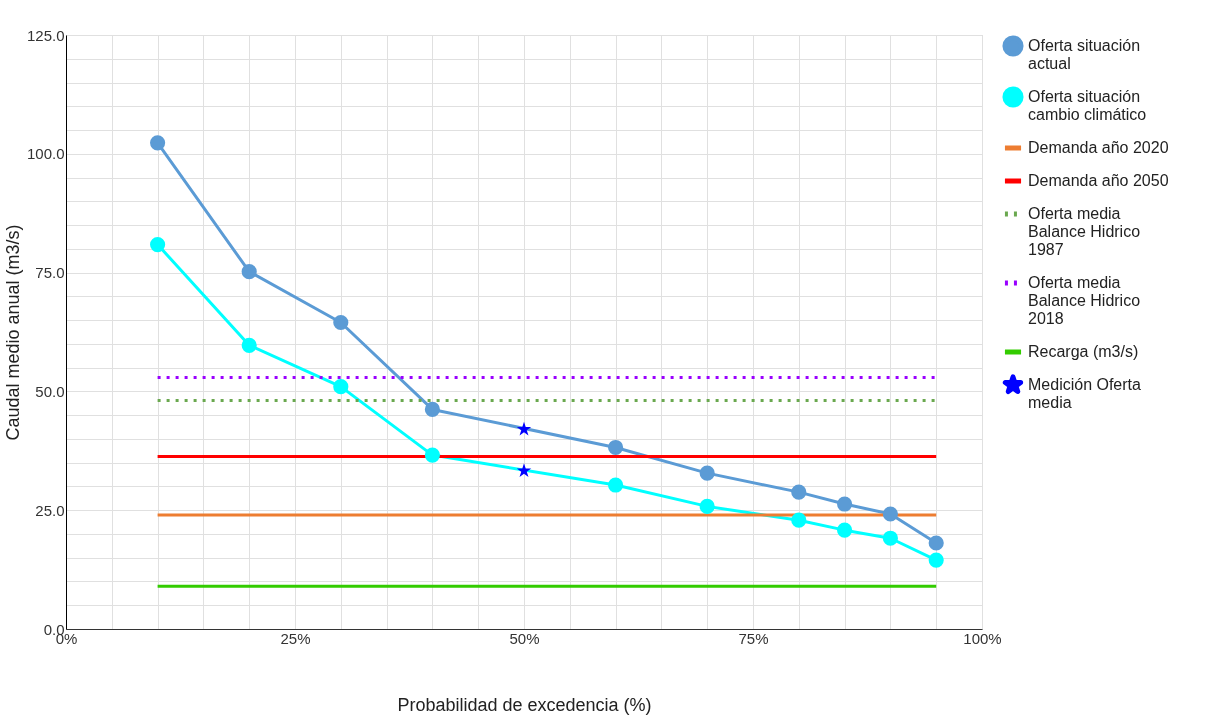 The height and width of the screenshot is (723, 1222). Describe the element at coordinates (1084, 54) in the screenshot. I see `legend-label: Oferta situación actual` at that location.